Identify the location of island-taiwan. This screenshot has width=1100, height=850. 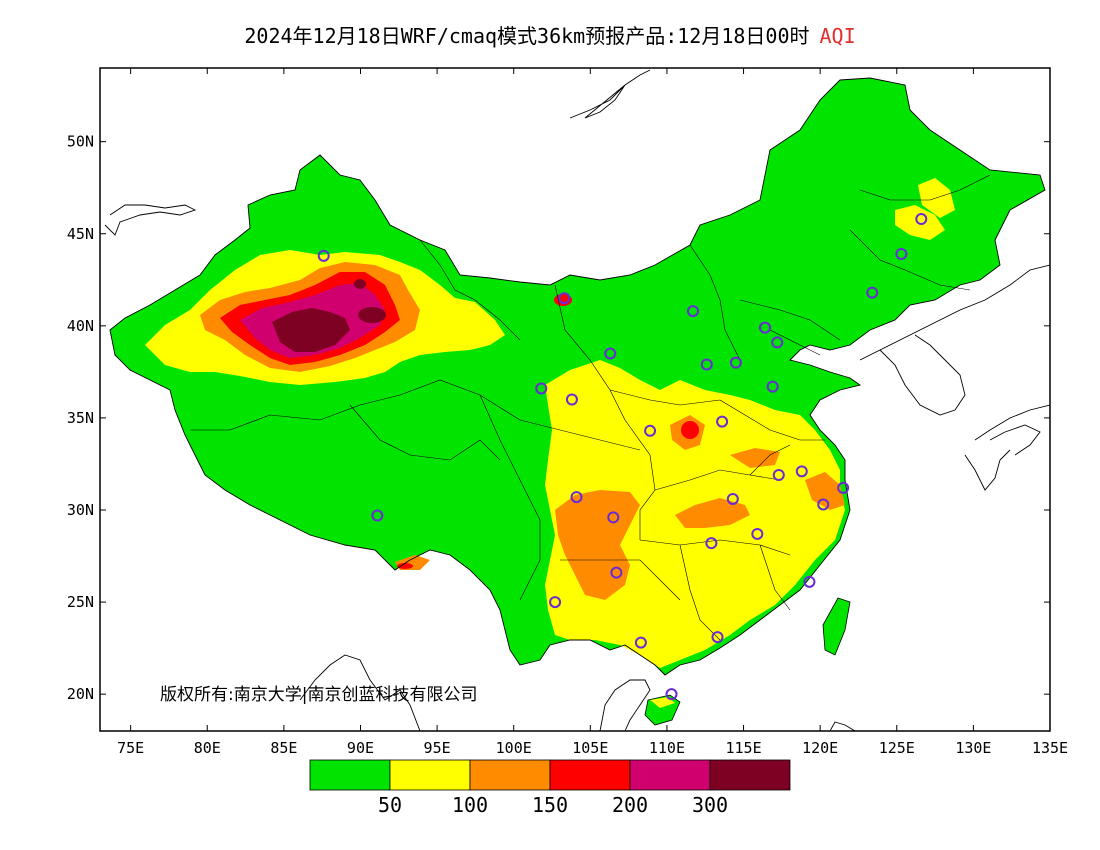
(836, 626).